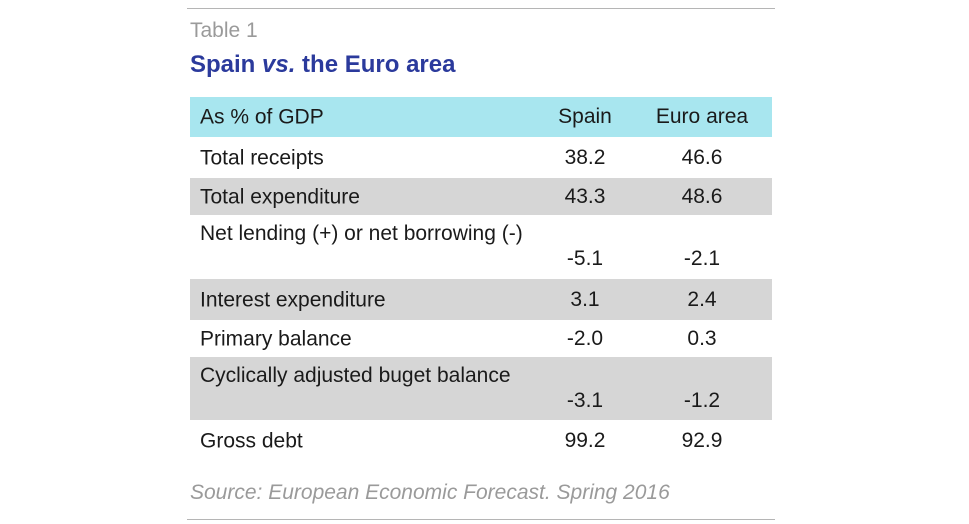 This screenshot has height=524, width=969. Describe the element at coordinates (375, 64) in the screenshot. I see `title-part-euro-area: the Euro area` at that location.